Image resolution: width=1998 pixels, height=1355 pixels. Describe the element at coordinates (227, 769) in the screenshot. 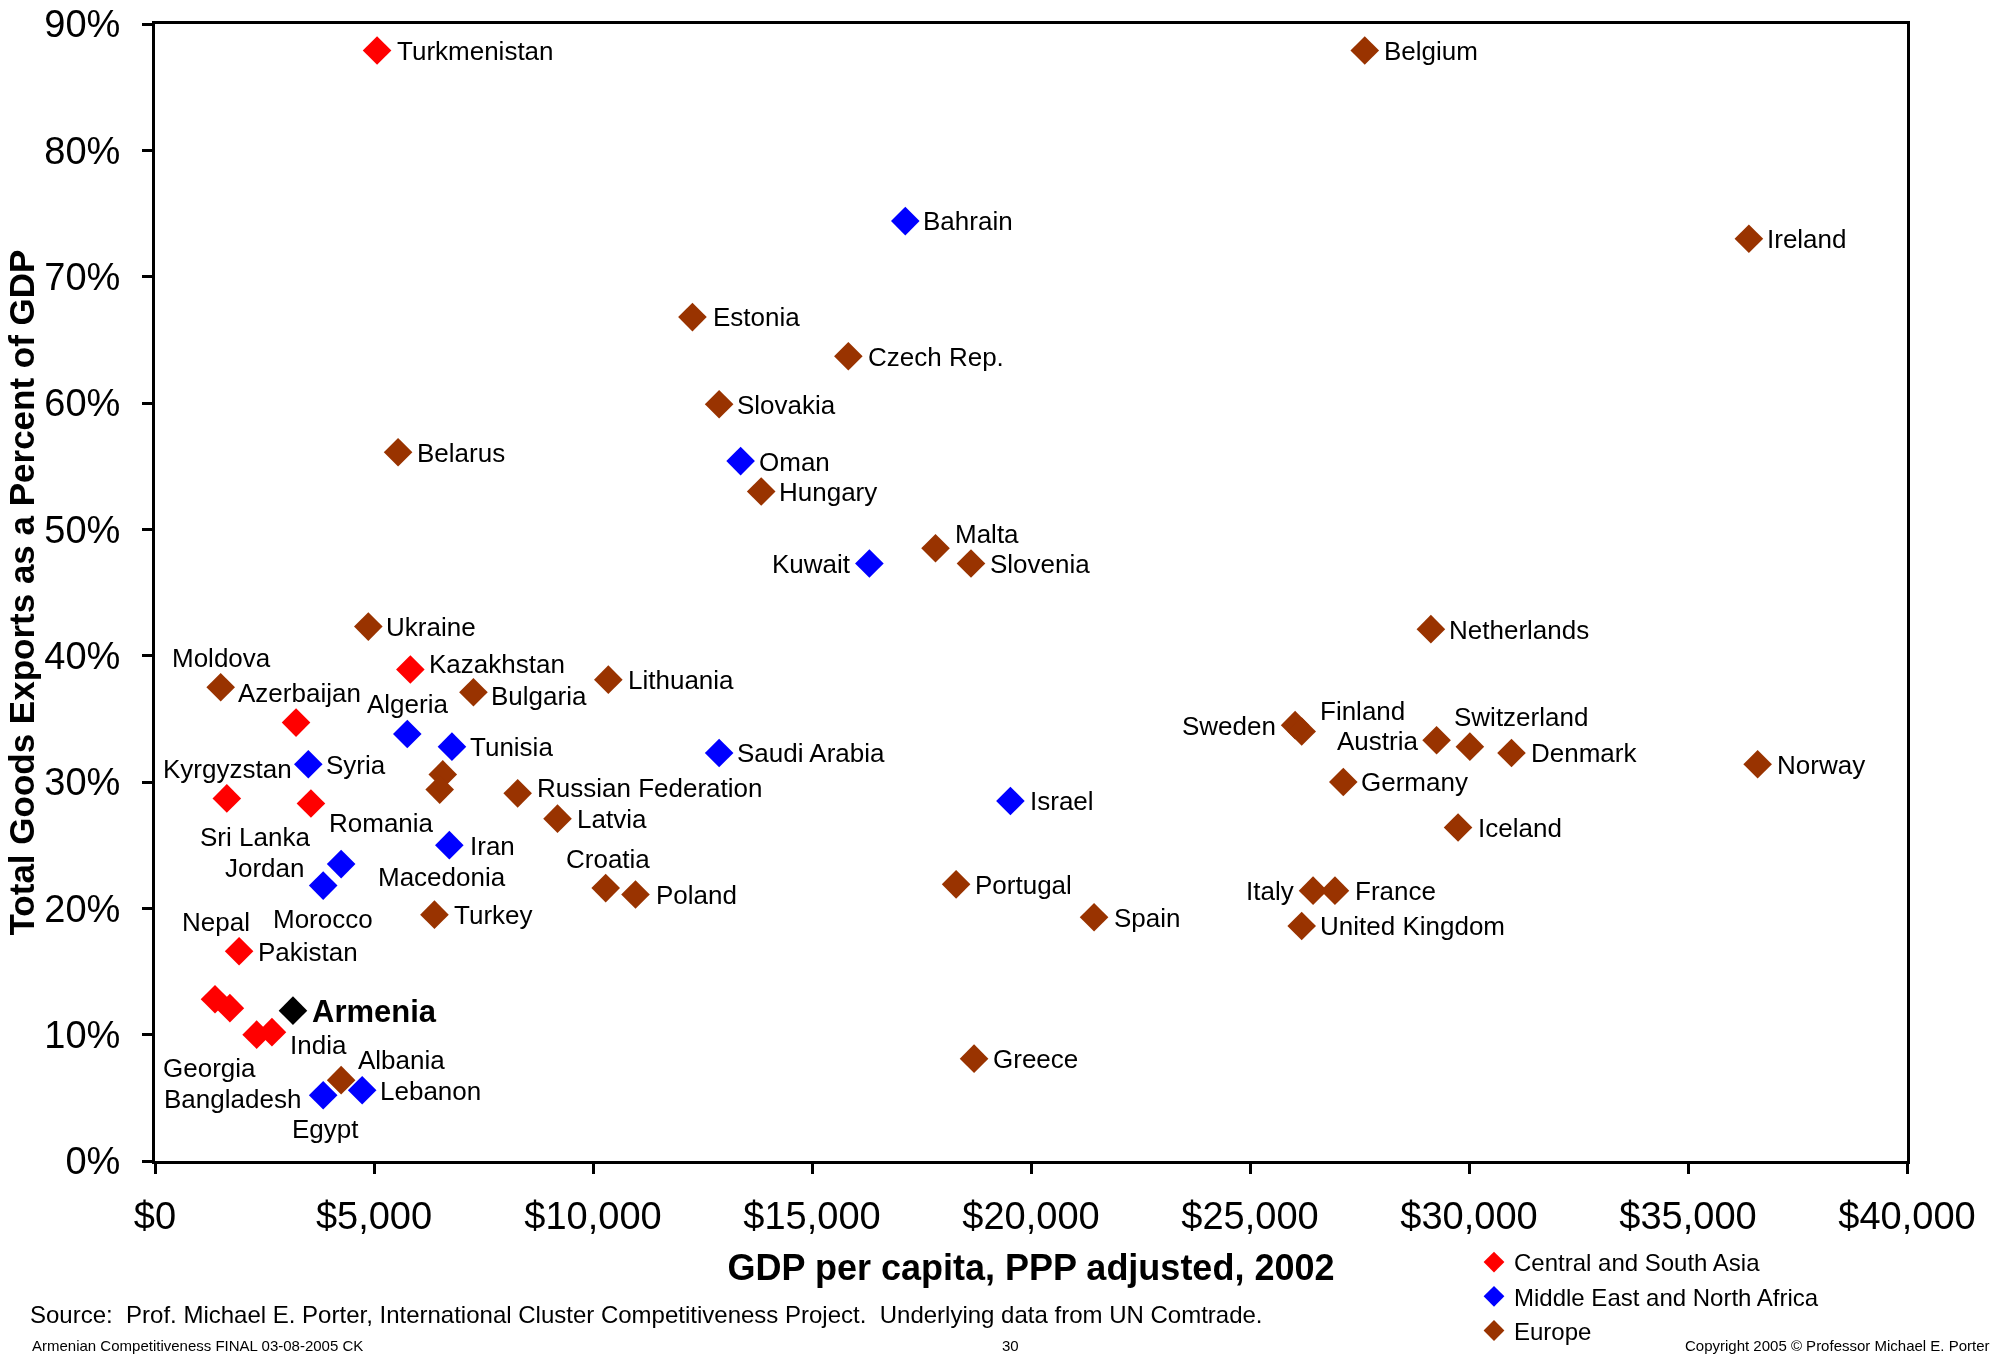

I see `annotation: Kyrgyzstan` at that location.